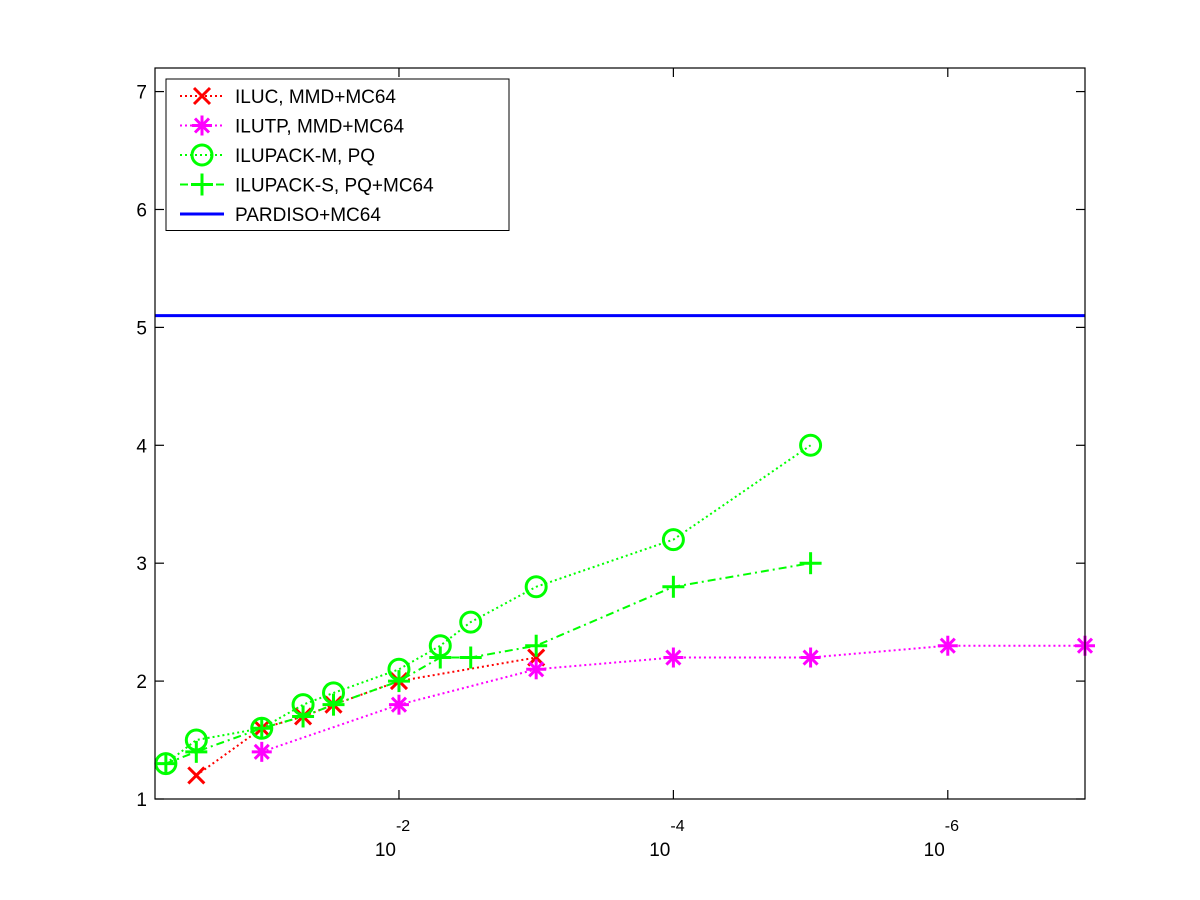 The height and width of the screenshot is (900, 1200). Describe the element at coordinates (334, 186) in the screenshot. I see `legend-label: ILUPACK-S, PQ+MC64` at that location.